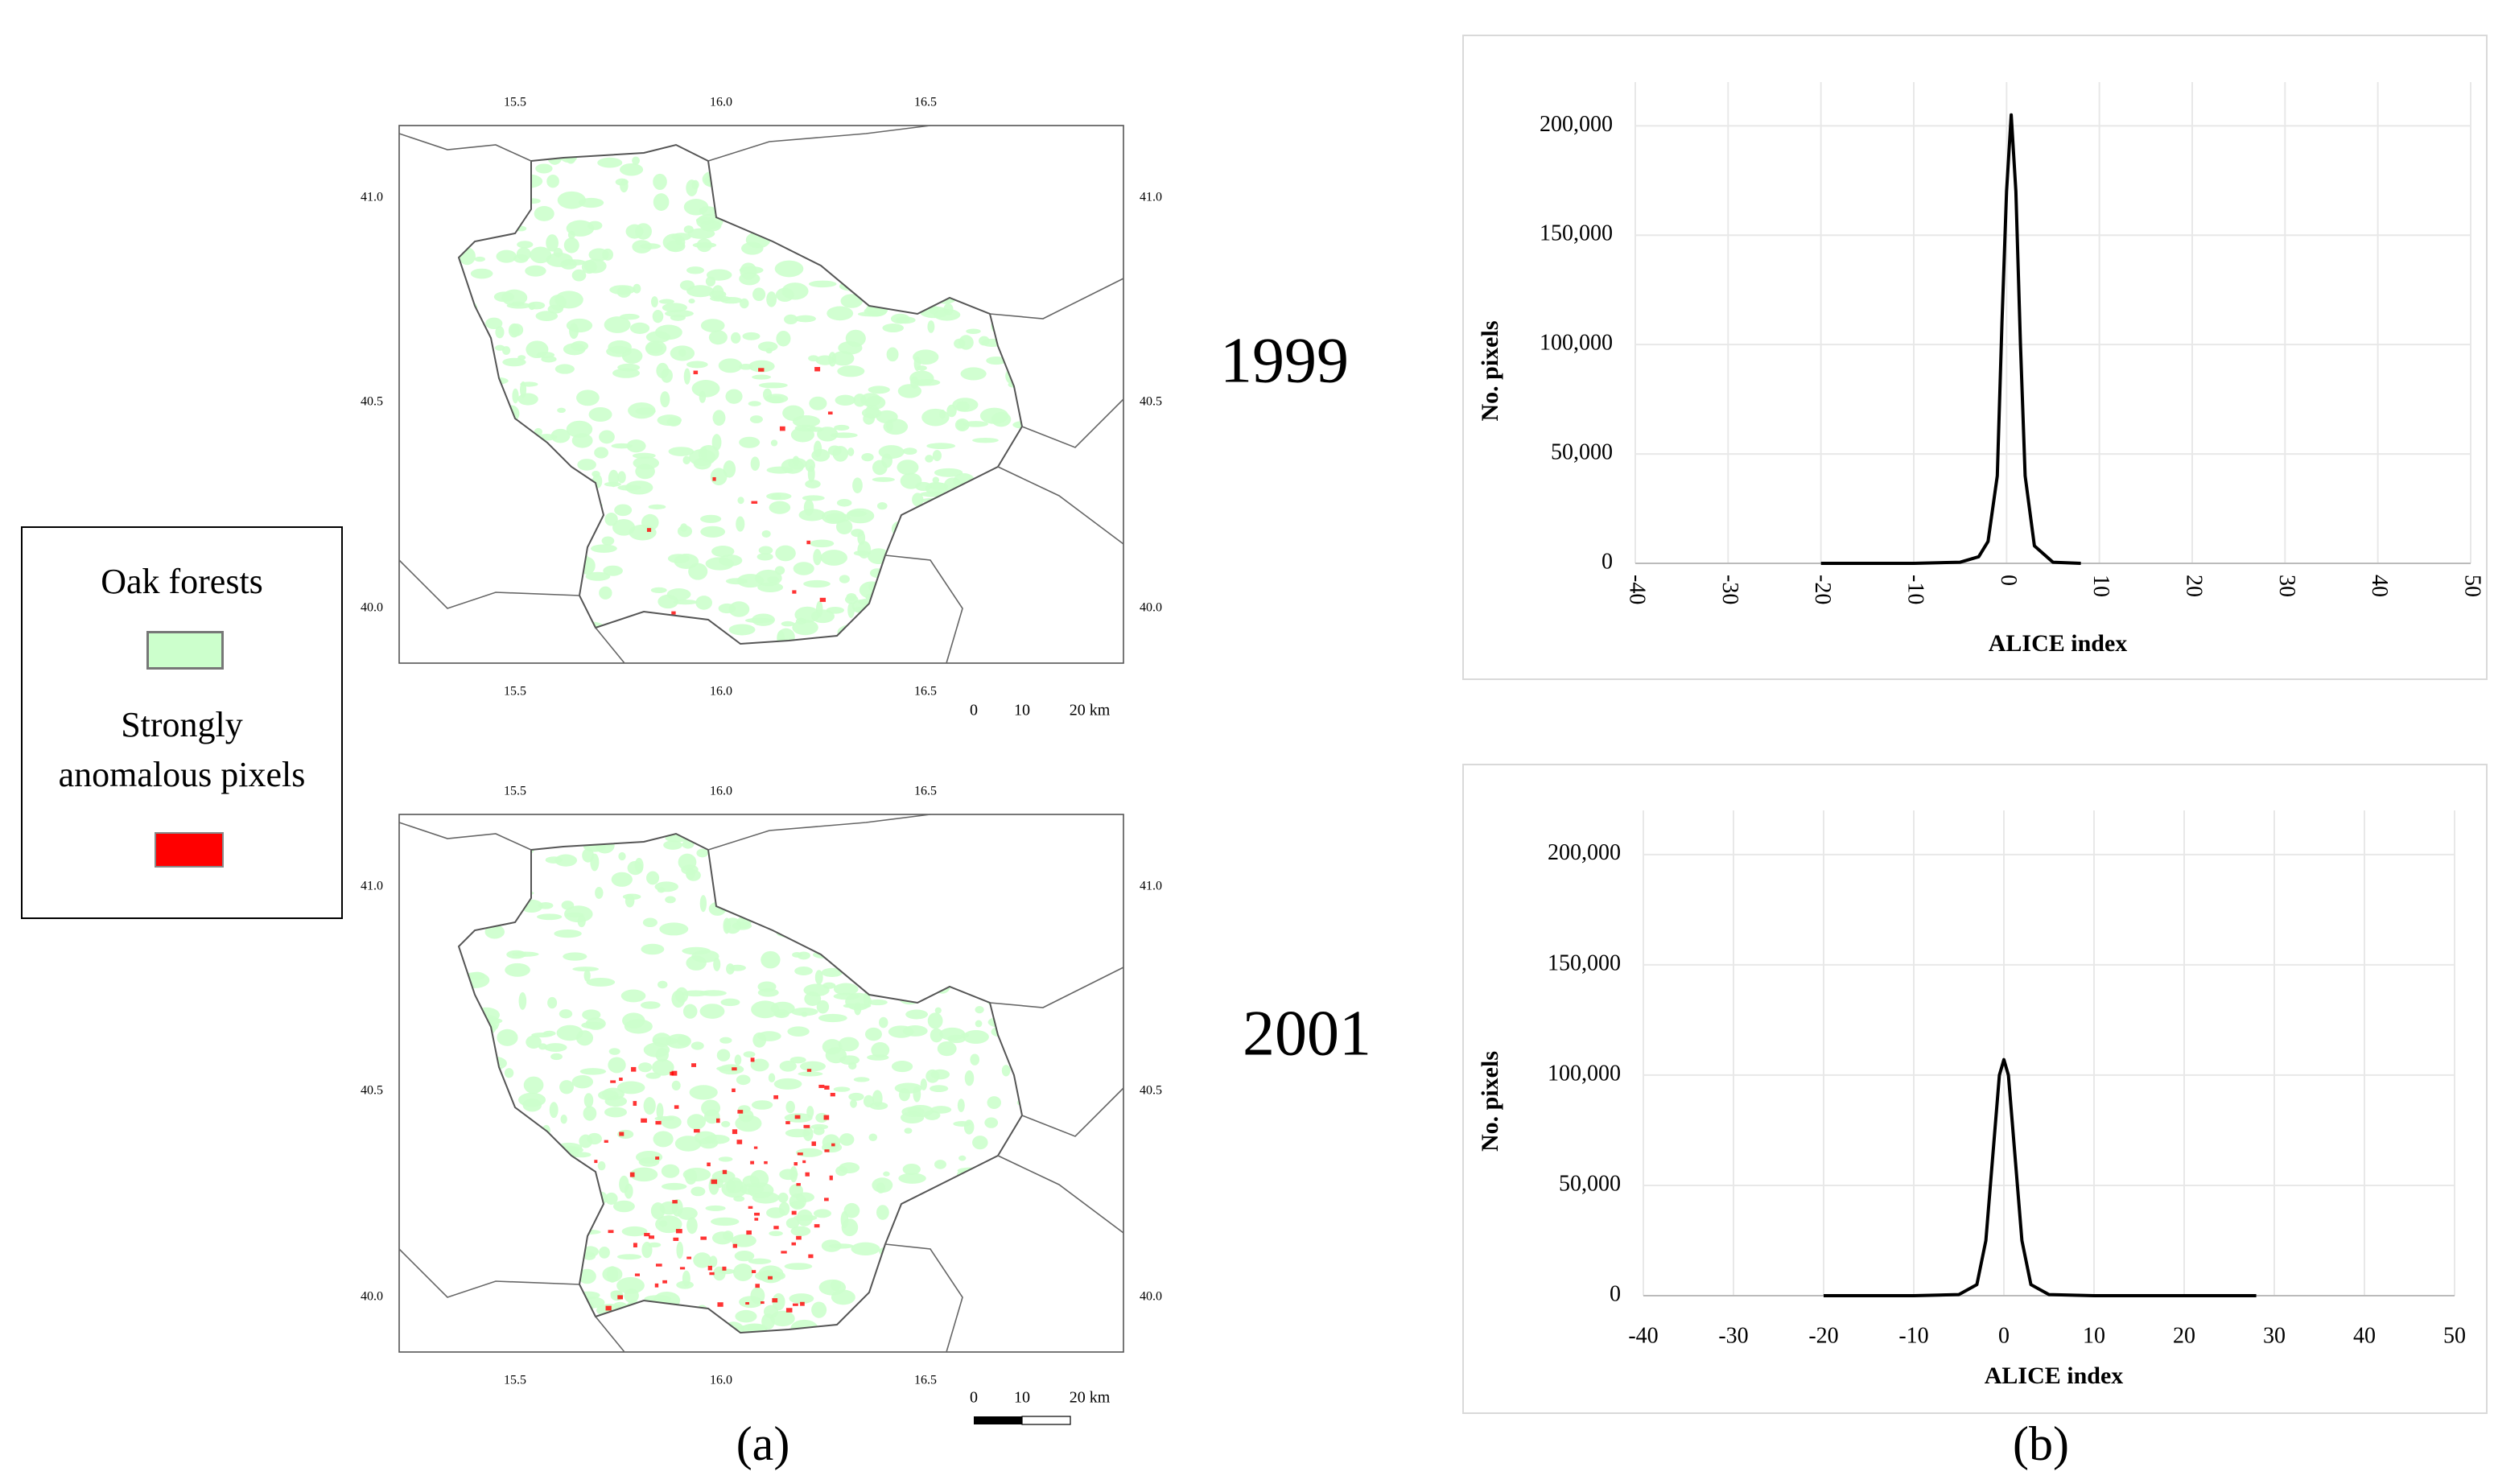  I want to click on x-tick-label: 40, so click(2364, 1335).